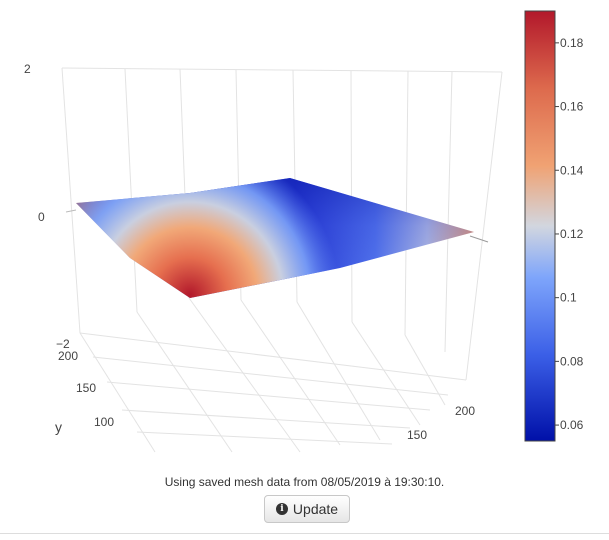  Describe the element at coordinates (68, 356) in the screenshot. I see `y-tick-label: 200` at that location.